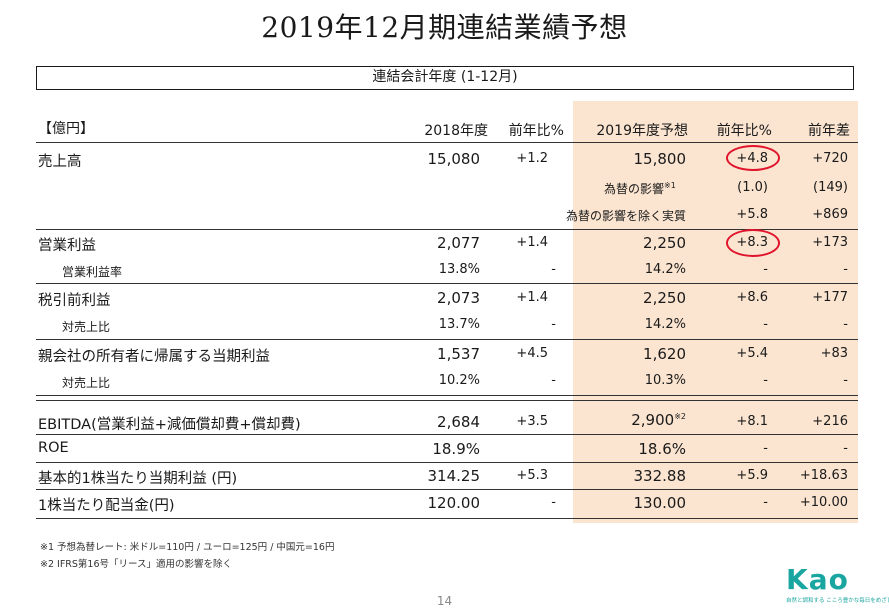  What do you see at coordinates (640, 188) in the screenshot?
I see `fx-effect-label: 為替の影響※1` at bounding box center [640, 188].